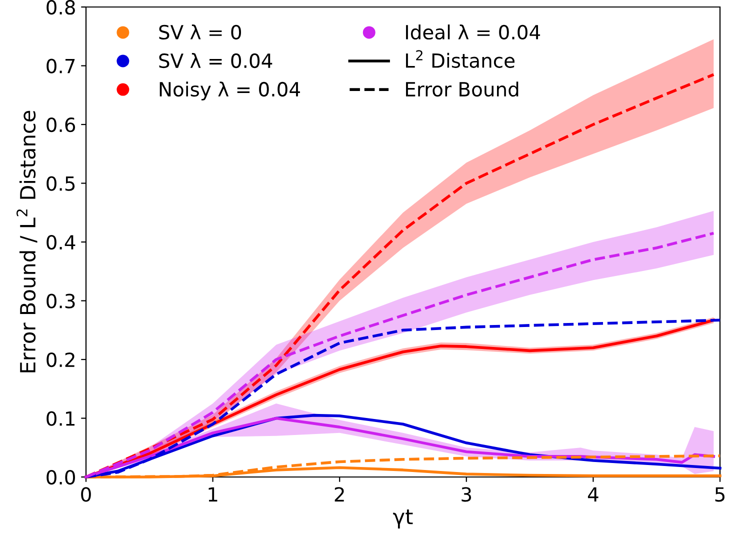 The image size is (733, 540). What do you see at coordinates (60, 66) in the screenshot?
I see `y-tick-label: 0.7` at bounding box center [60, 66].